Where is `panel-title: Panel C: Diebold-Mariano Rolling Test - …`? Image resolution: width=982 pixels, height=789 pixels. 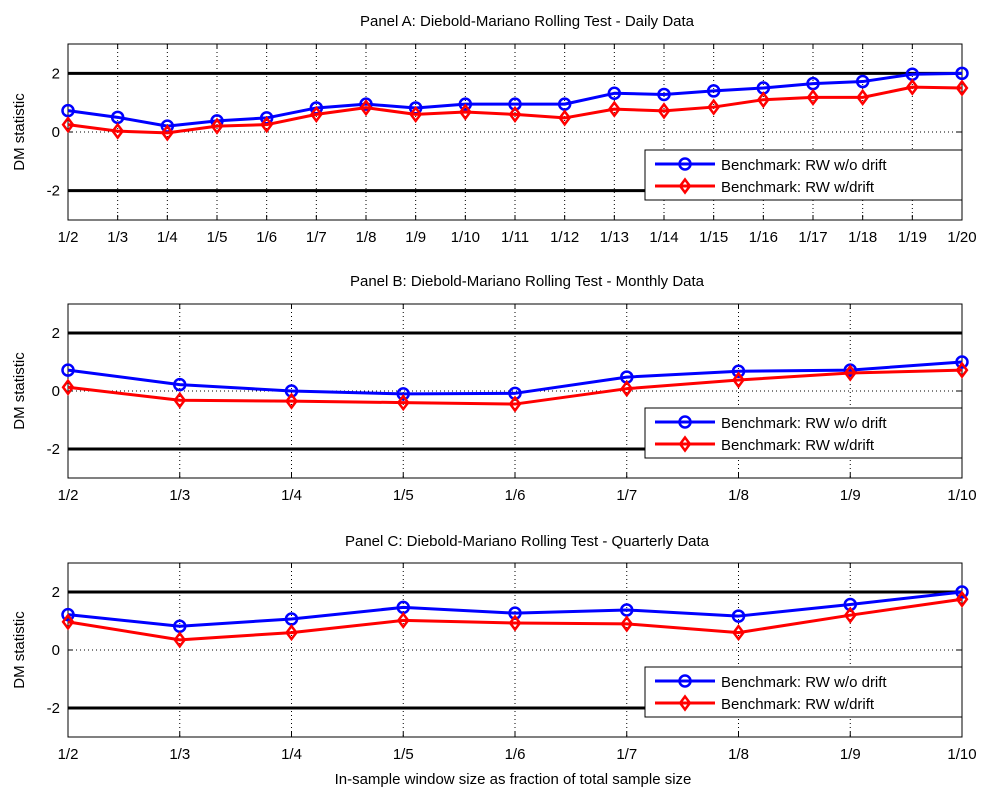 panel-title: Panel C: Diebold-Mariano Rolling Test - … is located at coordinates (527, 541).